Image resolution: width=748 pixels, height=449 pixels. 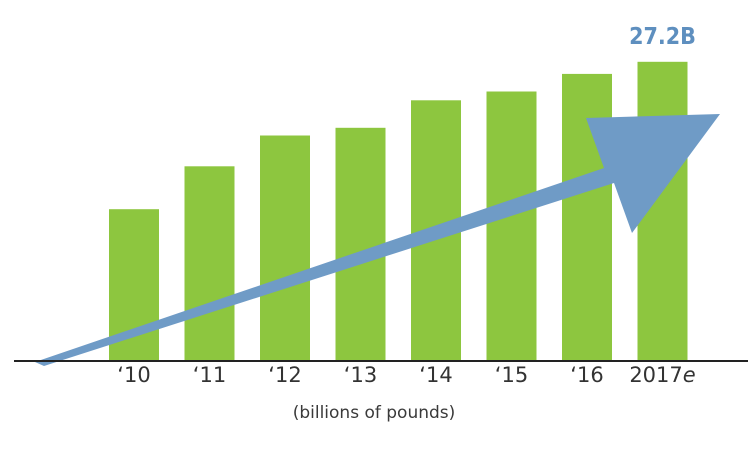 What do you see at coordinates (662, 375) in the screenshot?
I see `x-tick-label-7: 2017e` at bounding box center [662, 375].